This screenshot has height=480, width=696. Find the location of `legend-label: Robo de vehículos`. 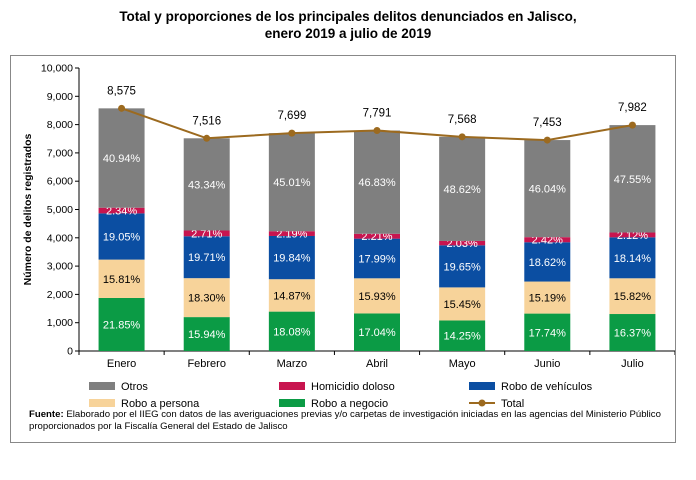

legend-label: Robo de vehículos is located at coordinates (547, 387).